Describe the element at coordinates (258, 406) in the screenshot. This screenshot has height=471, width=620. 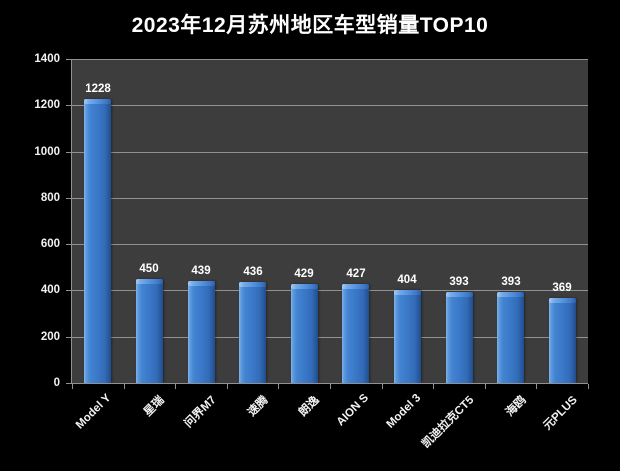
I see `x-axis-label: 速腾` at that location.